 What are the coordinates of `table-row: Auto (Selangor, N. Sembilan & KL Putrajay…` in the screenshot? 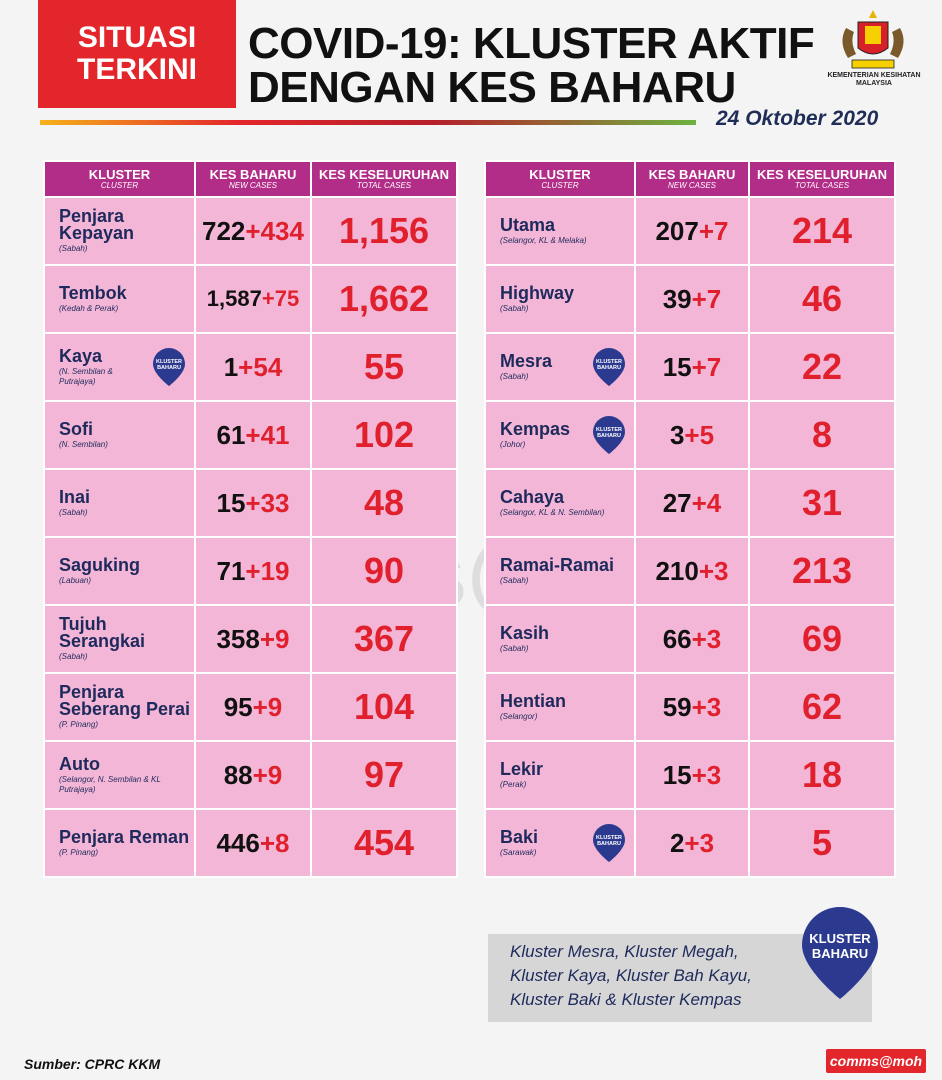 It's located at (250, 775).